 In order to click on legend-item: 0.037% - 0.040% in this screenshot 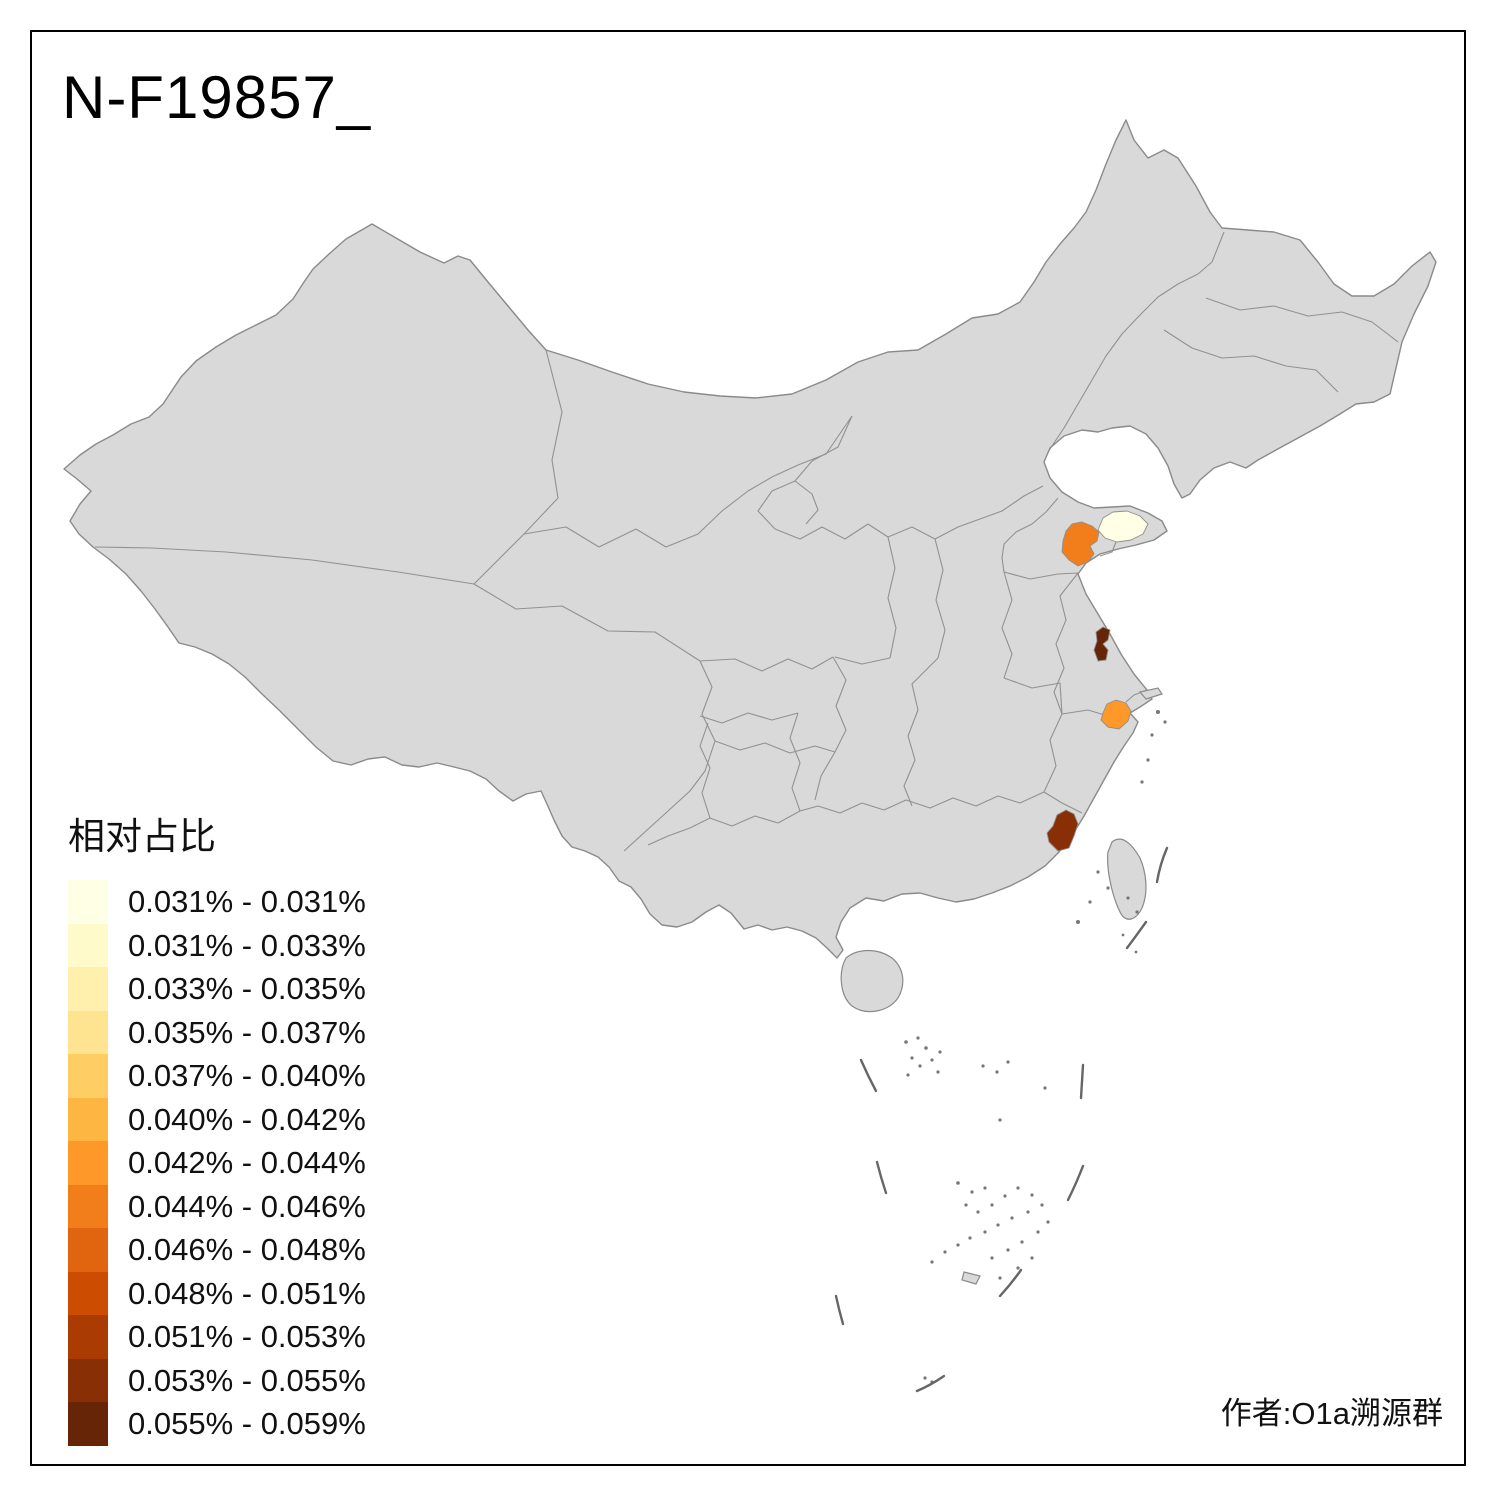, I will do `click(217, 1076)`.